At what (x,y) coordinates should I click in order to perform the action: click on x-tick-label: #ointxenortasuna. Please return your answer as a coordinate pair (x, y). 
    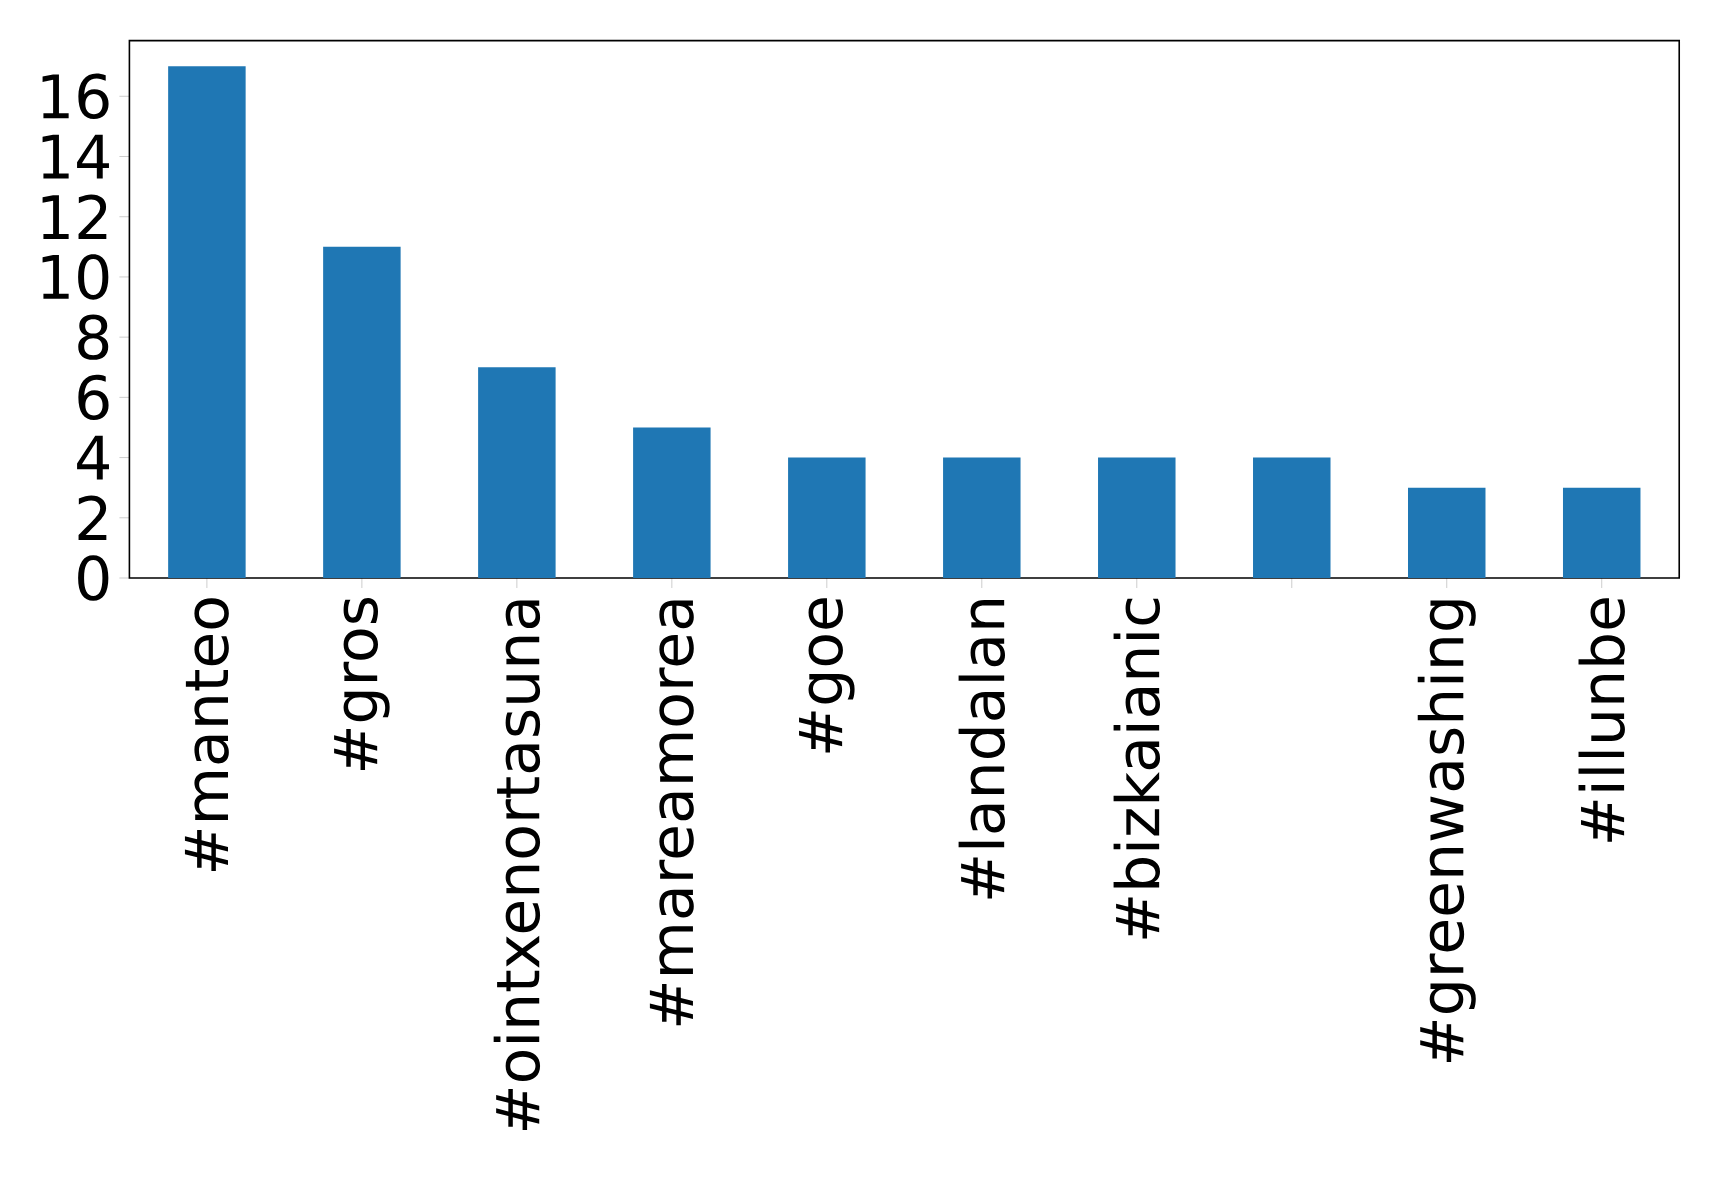
    Looking at the image, I should click on (517, 865).